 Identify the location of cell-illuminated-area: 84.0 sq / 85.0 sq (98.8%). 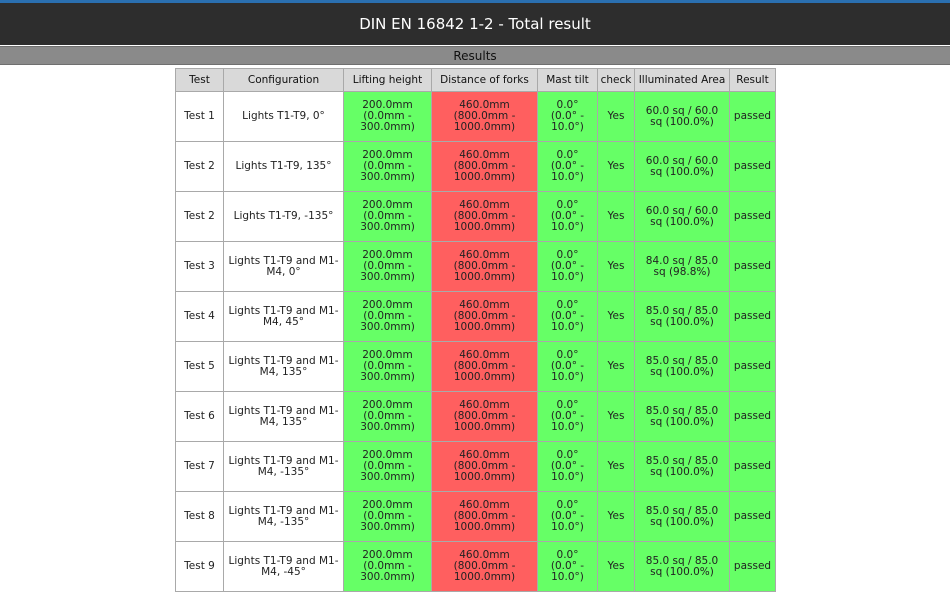
(682, 266).